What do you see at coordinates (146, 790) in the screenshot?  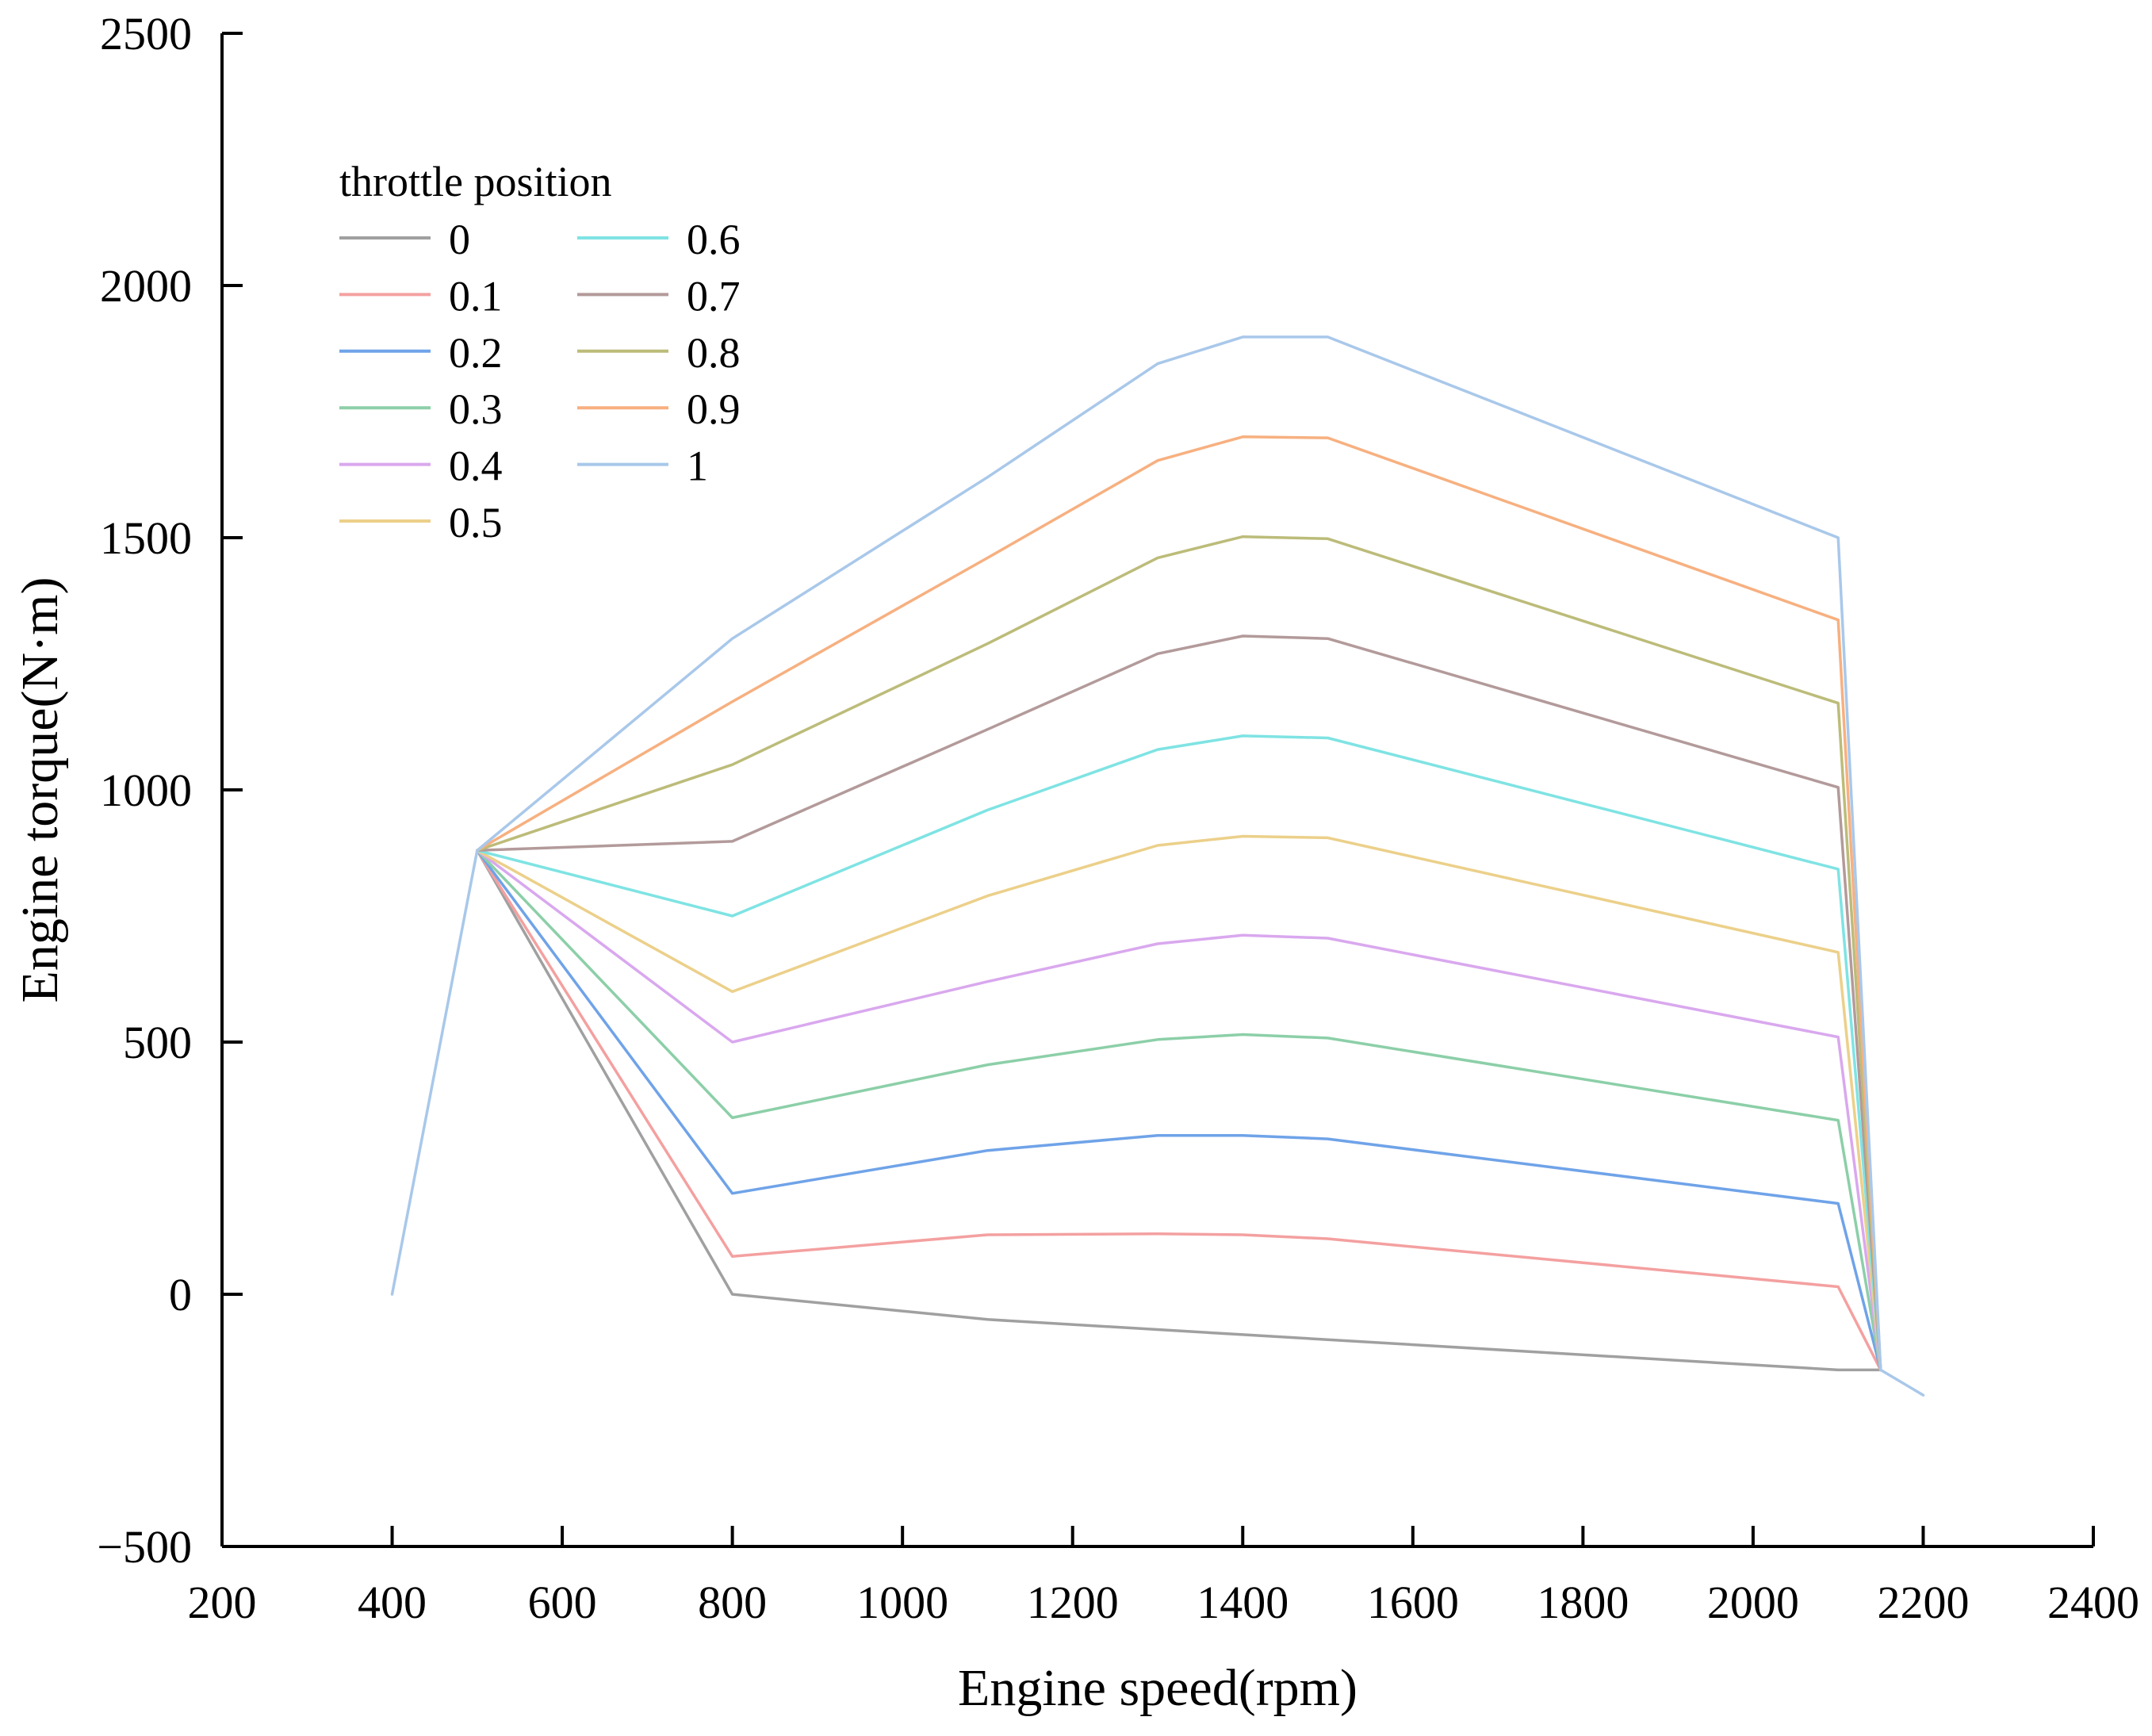 I see `y-tick-label: 1000` at bounding box center [146, 790].